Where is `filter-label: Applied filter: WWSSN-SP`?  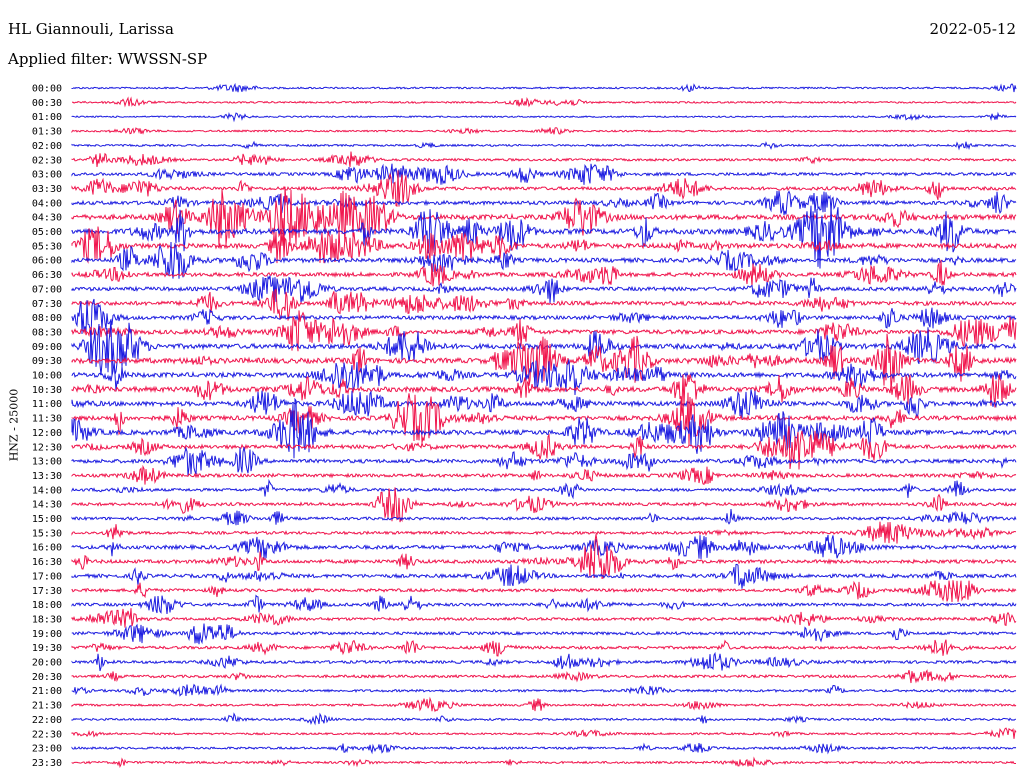
filter-label: Applied filter: WWSSN-SP is located at coordinates (108, 59).